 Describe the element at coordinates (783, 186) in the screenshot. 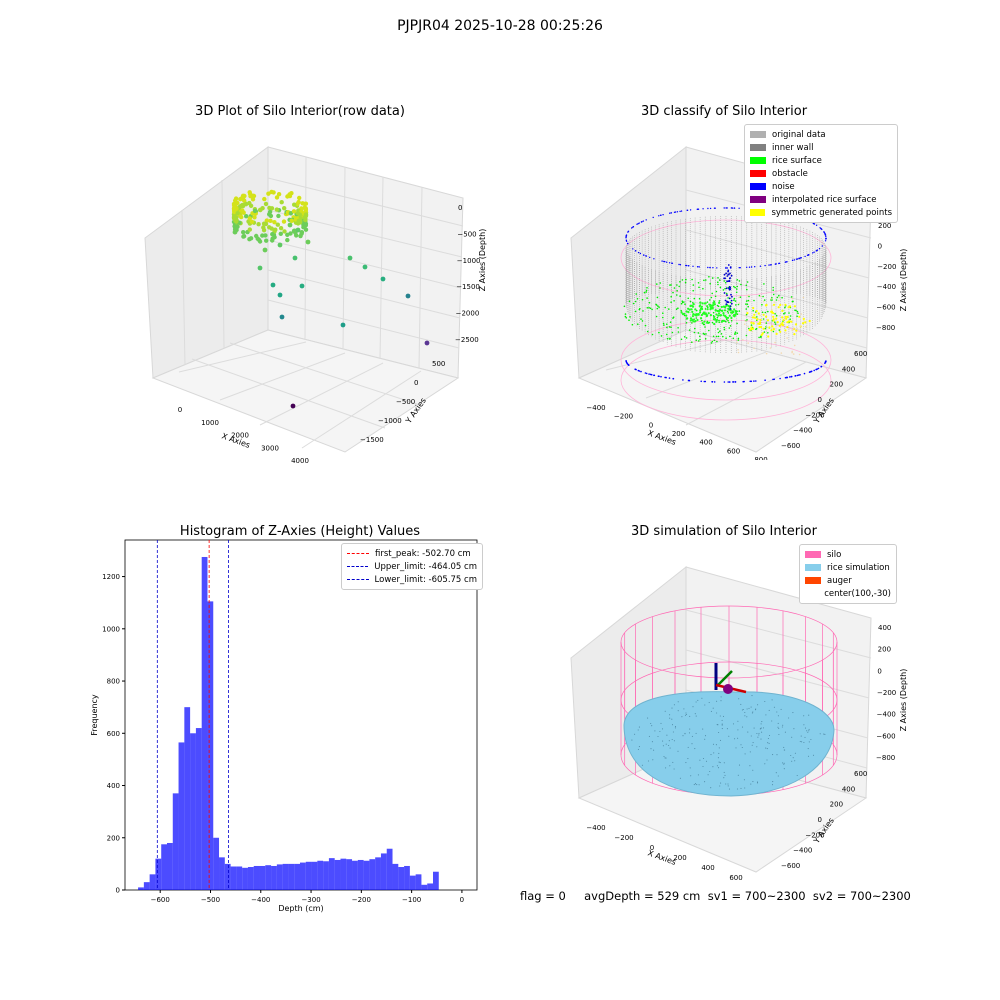

I see `legend-label: noise` at that location.